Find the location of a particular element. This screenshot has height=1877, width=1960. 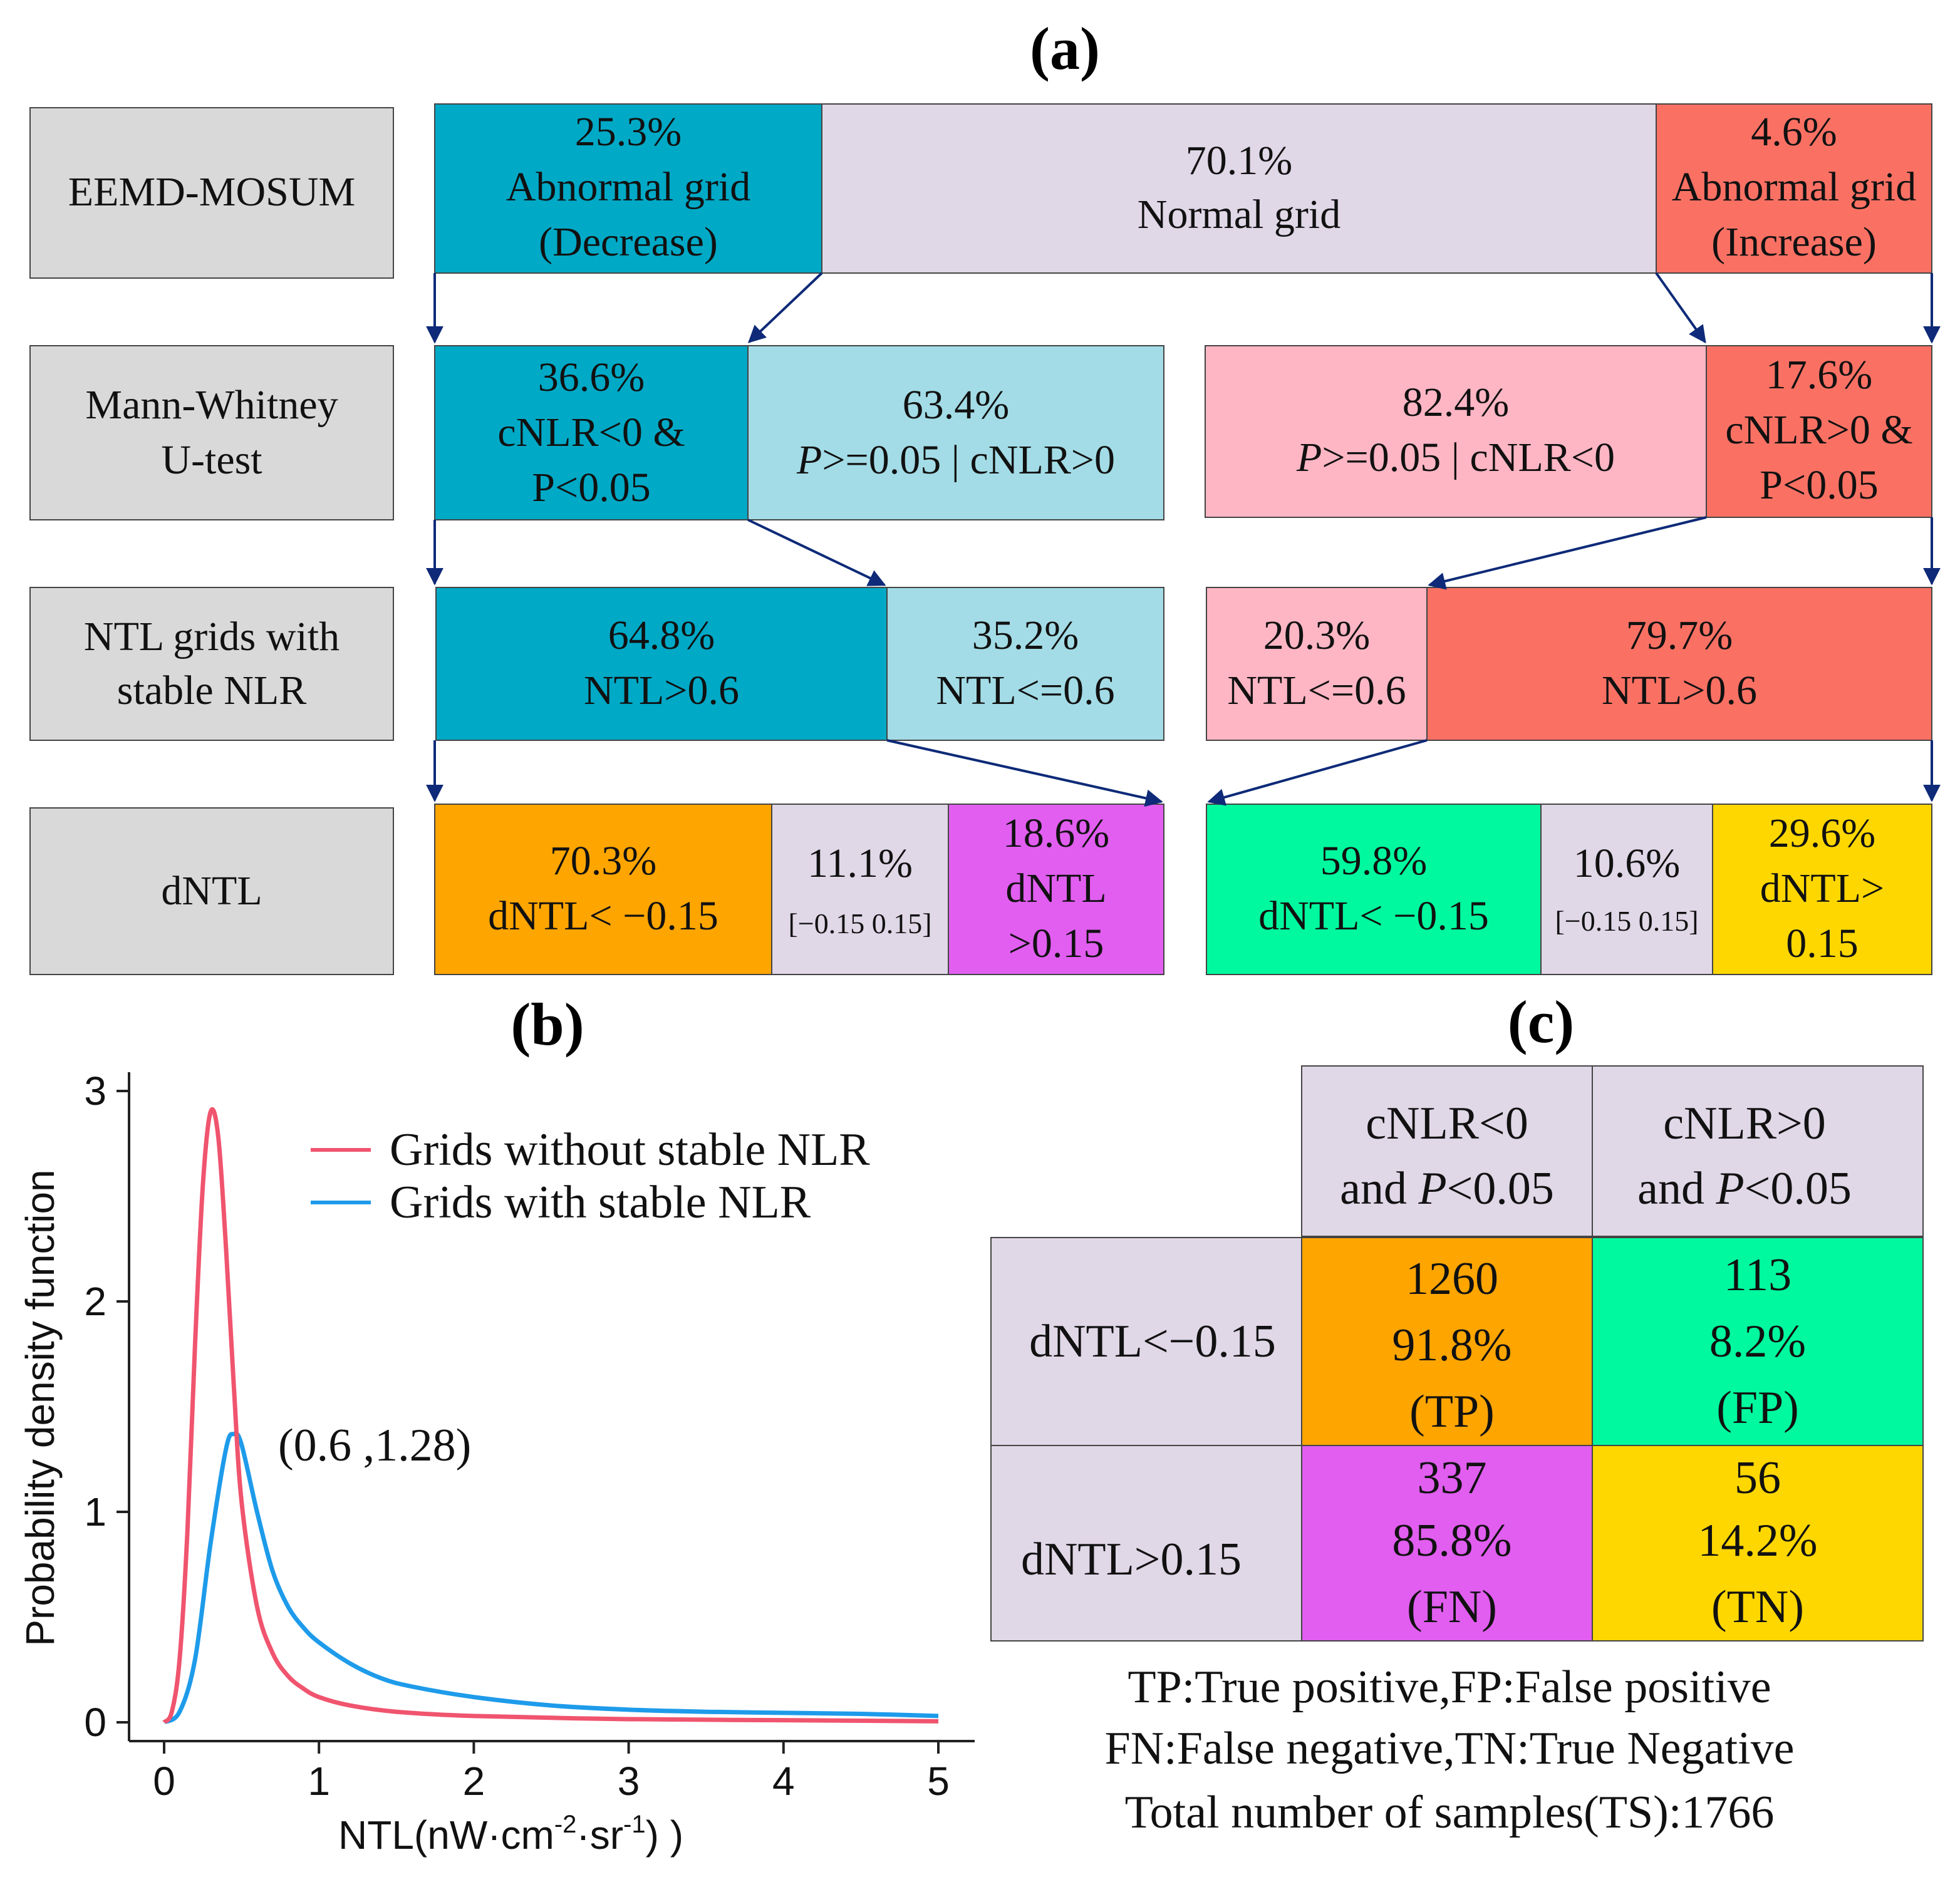

row2-d-label: cNLR>0 & is located at coordinates (1819, 430).